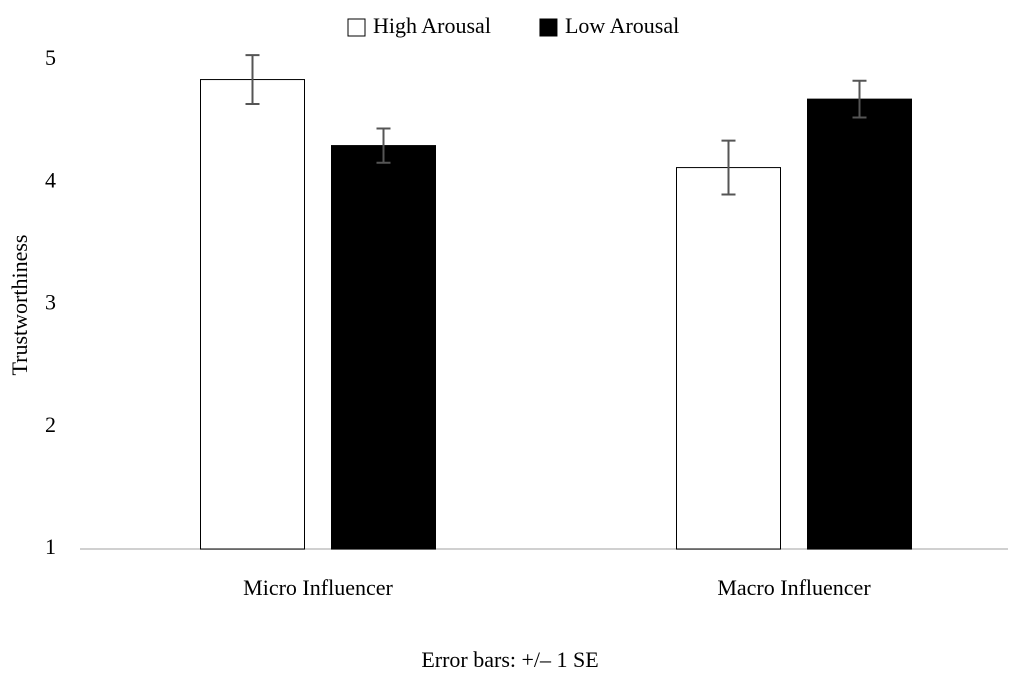 Image resolution: width=1019 pixels, height=679 pixels. What do you see at coordinates (432, 25) in the screenshot?
I see `legend-label: High Arousal` at bounding box center [432, 25].